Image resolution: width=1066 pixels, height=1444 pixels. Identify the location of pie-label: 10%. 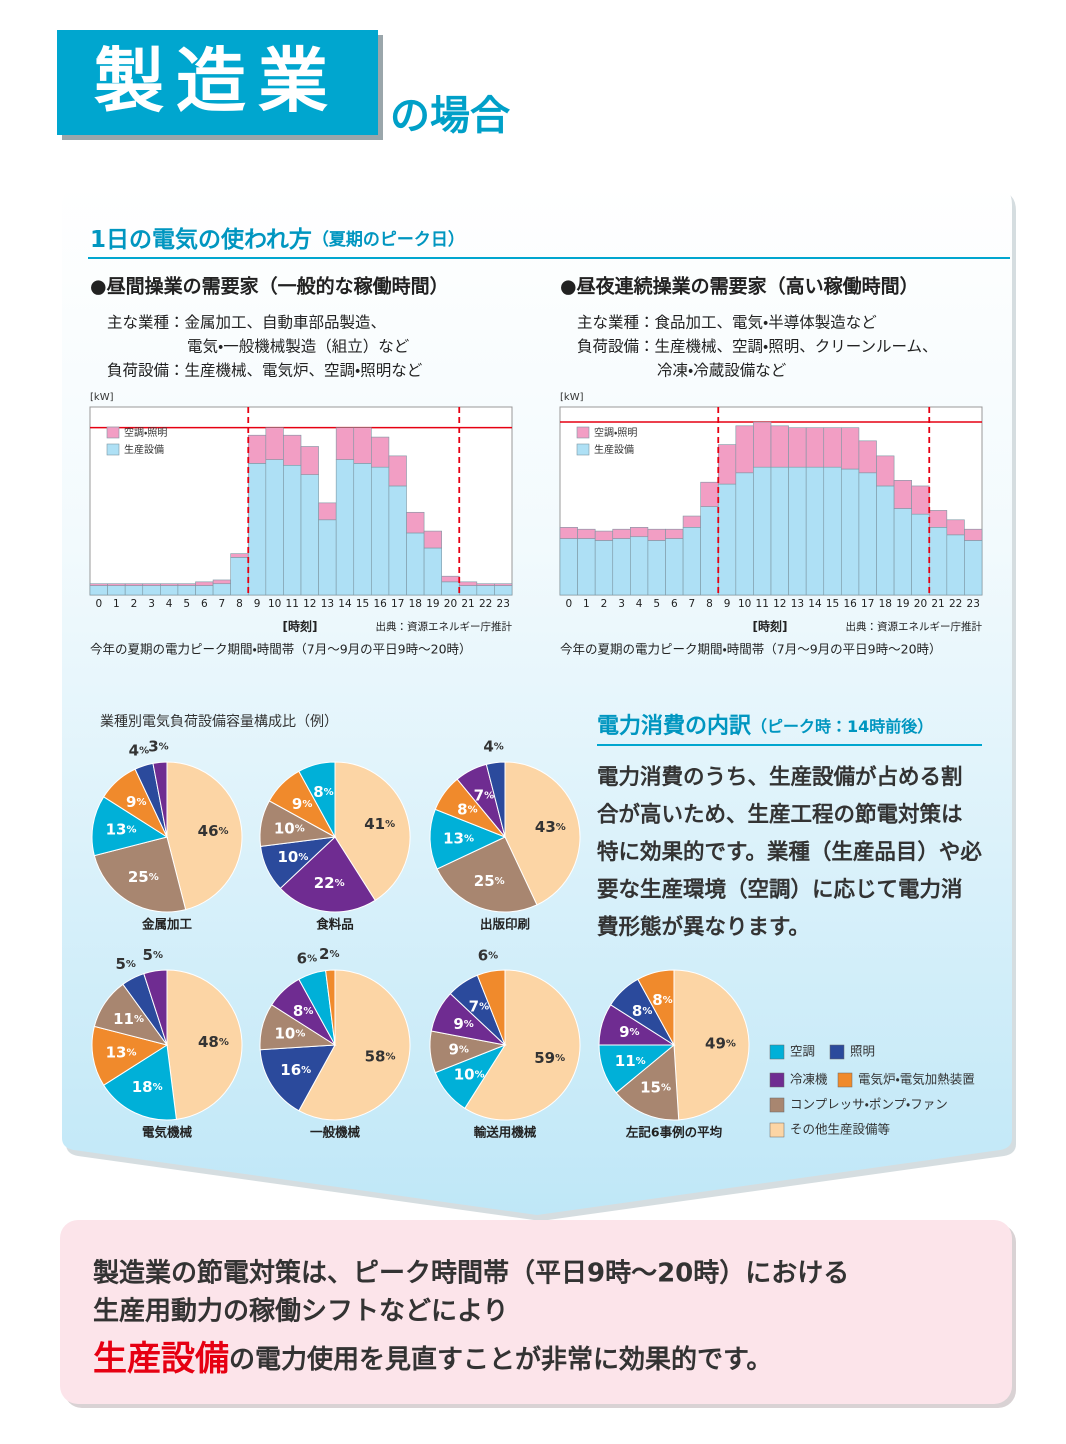
(469, 1074).